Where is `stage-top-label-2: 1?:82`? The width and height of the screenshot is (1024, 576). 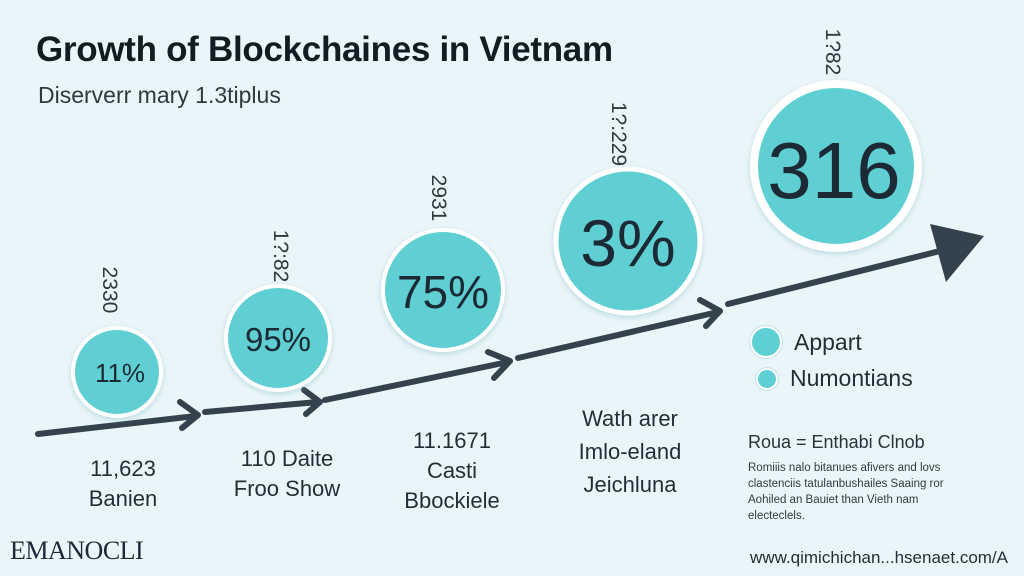 stage-top-label-2: 1?:82 is located at coordinates (280, 256).